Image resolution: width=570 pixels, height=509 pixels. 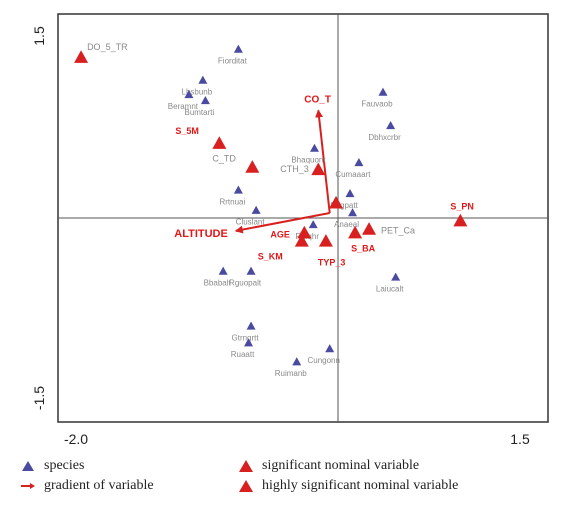 I want to click on legend-item-gradient: gradient of variable, so click(x=87, y=486).